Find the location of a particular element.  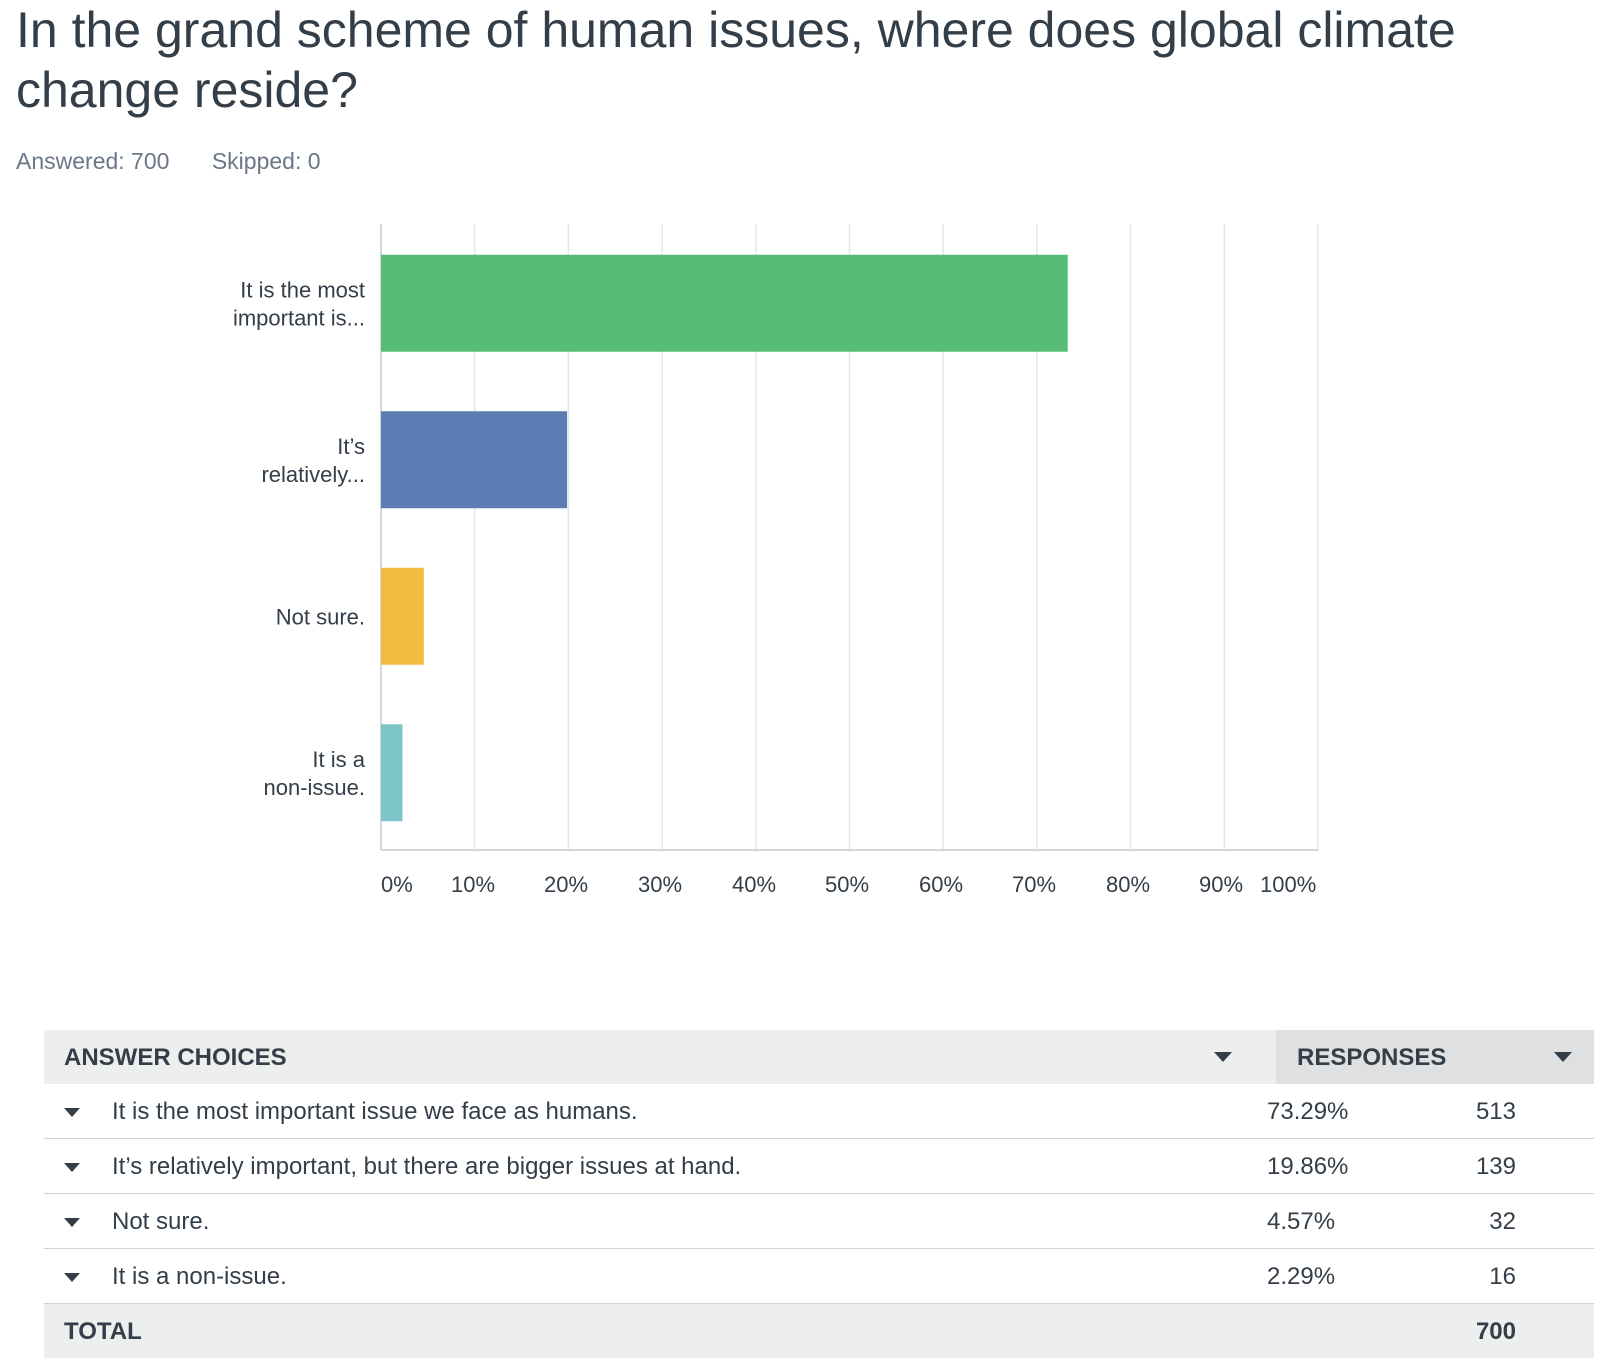

x-tick-label: 70% is located at coordinates (1034, 884).